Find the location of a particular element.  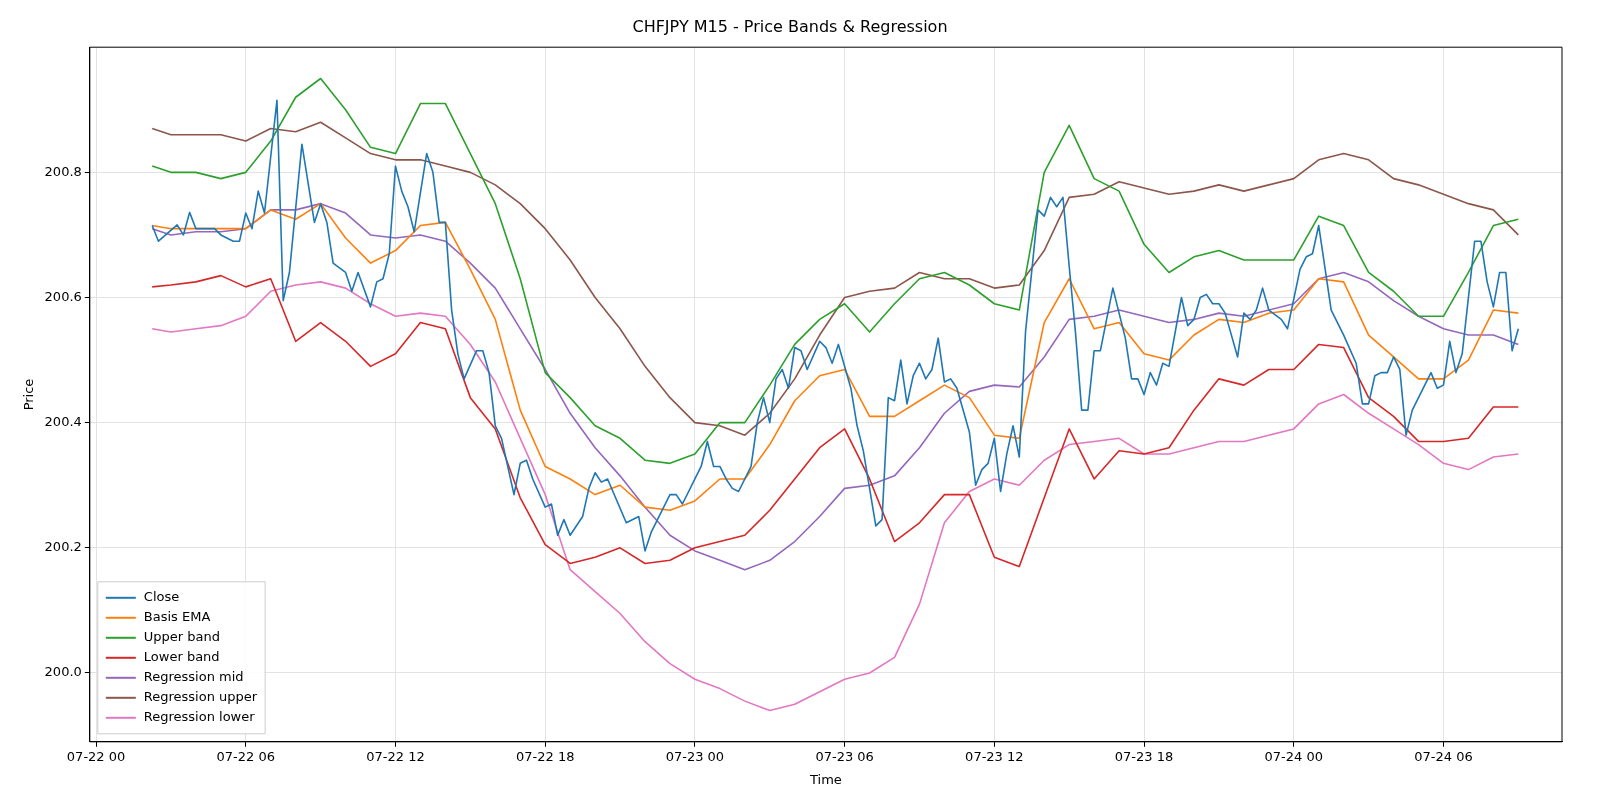

x-tick-label: 07-24 06 is located at coordinates (1443, 756).